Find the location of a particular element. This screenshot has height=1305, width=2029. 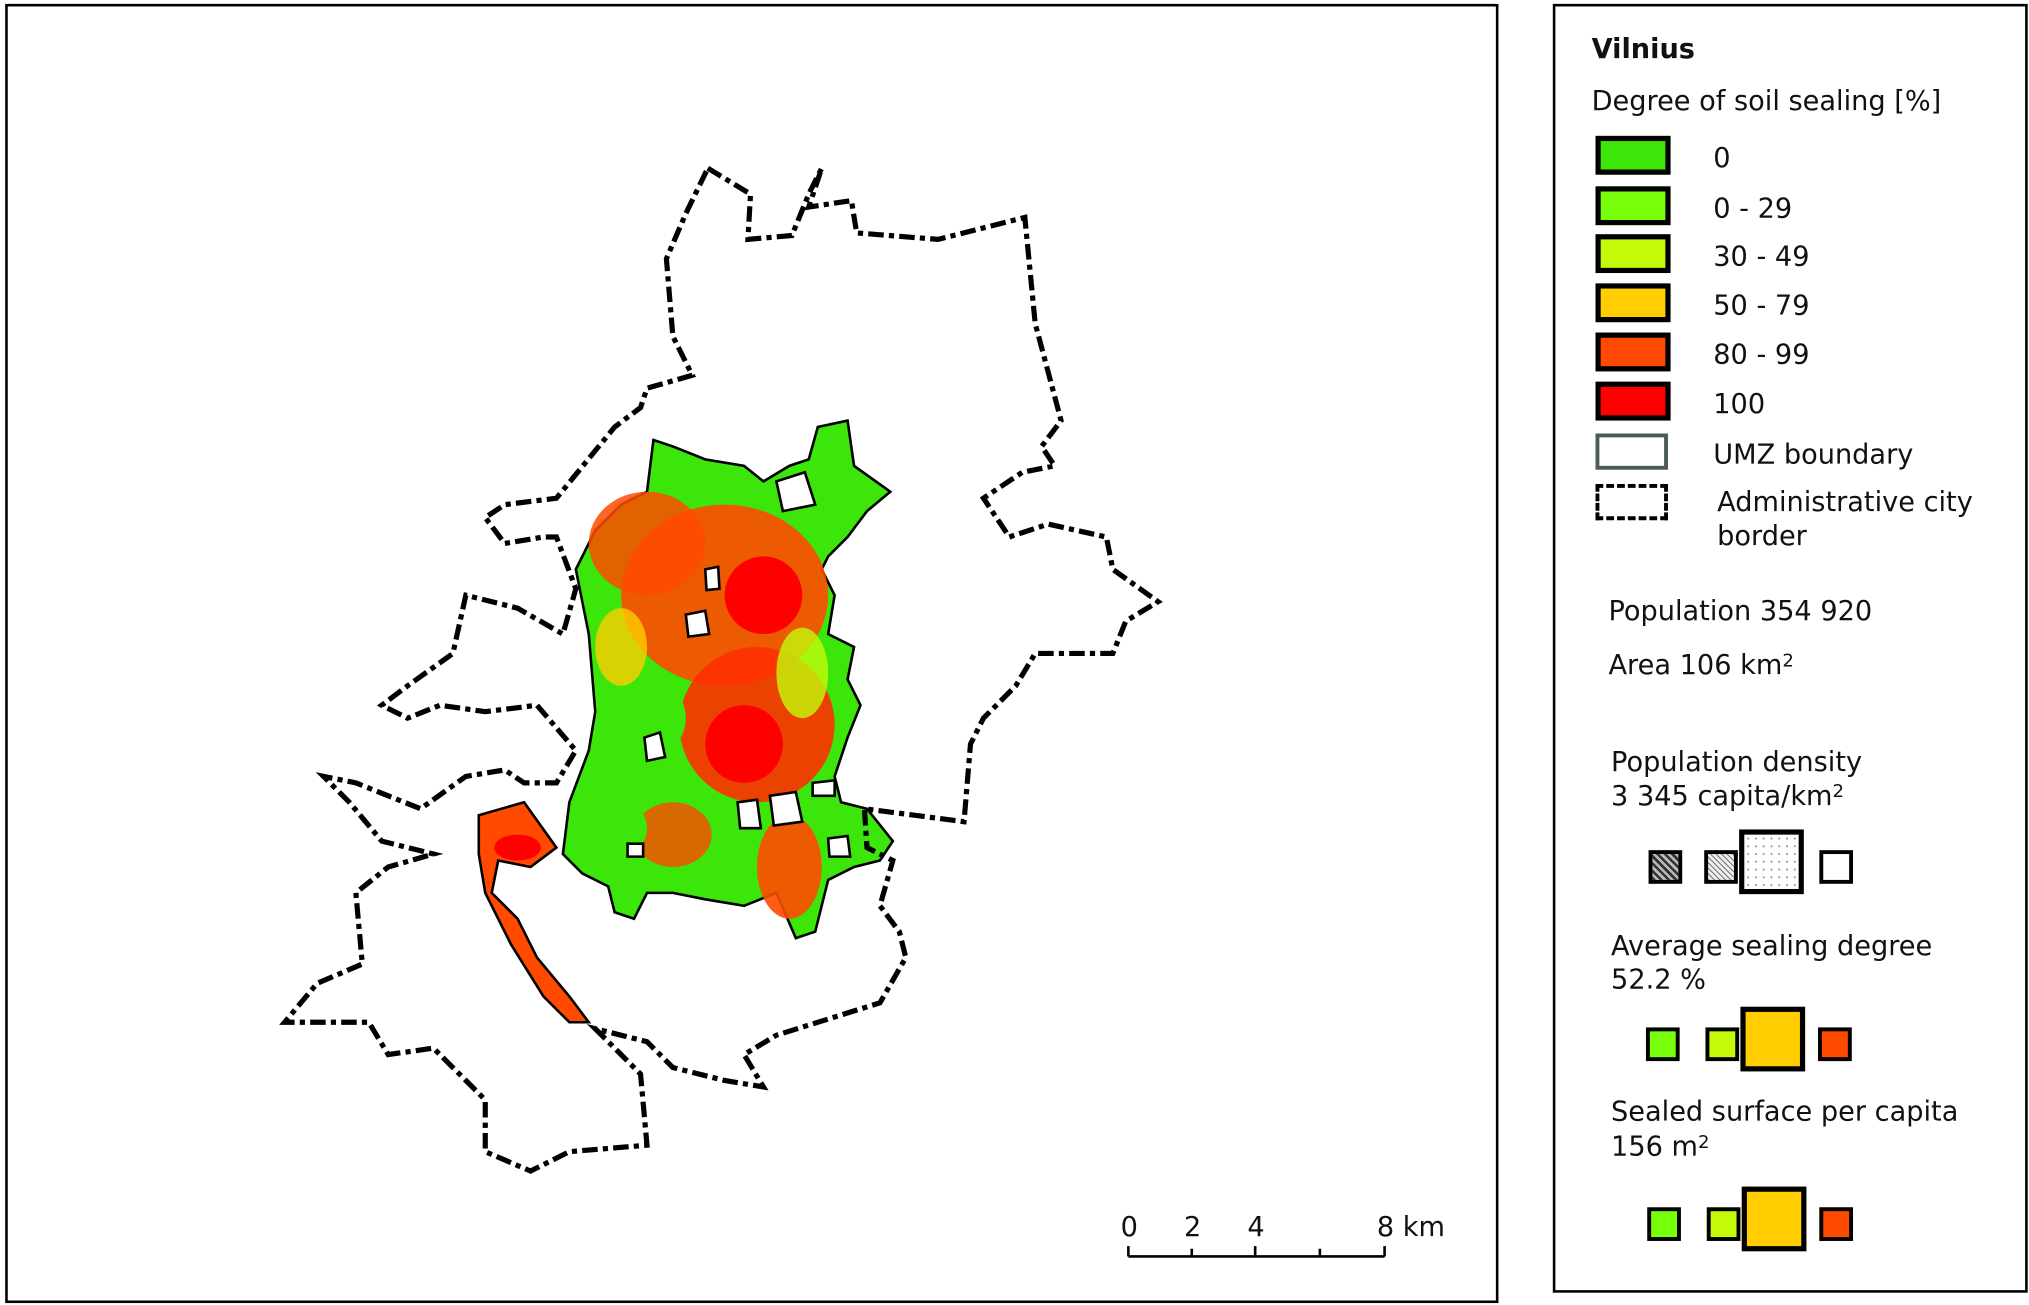

urban-morphological-zone is located at coordinates (686, 721).